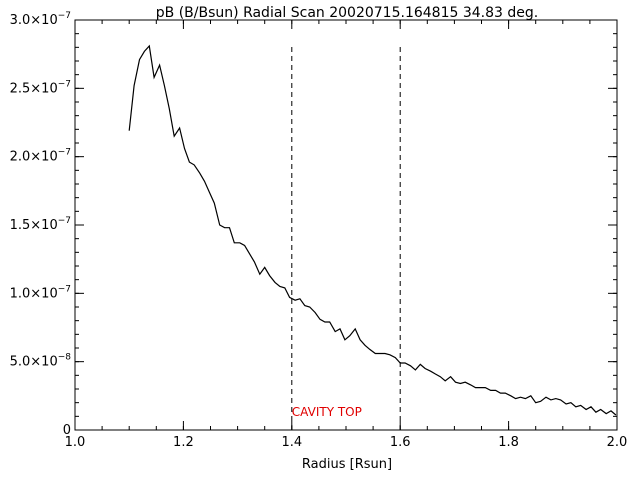  What do you see at coordinates (183, 442) in the screenshot?
I see `x-tick-label: 1.2` at bounding box center [183, 442].